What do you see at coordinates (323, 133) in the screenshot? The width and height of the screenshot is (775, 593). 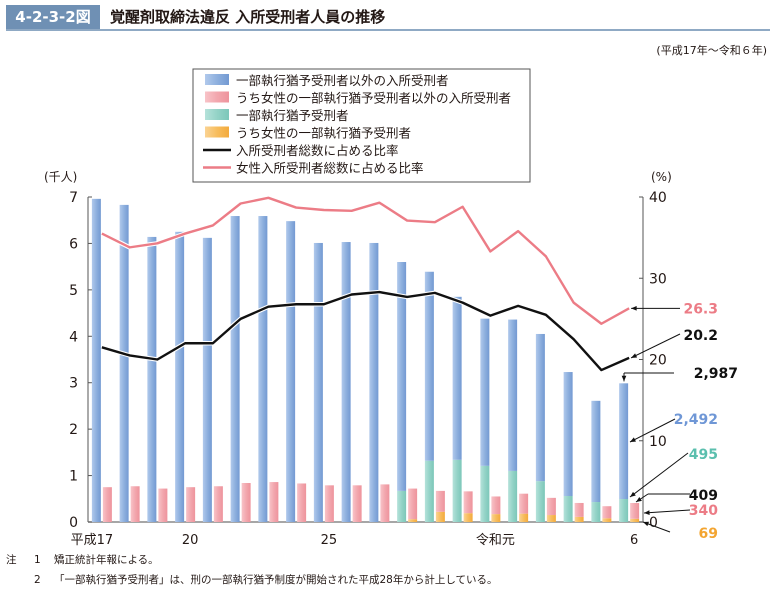 I see `legend-label: うち女性の一部執行猶予受刑者` at bounding box center [323, 133].